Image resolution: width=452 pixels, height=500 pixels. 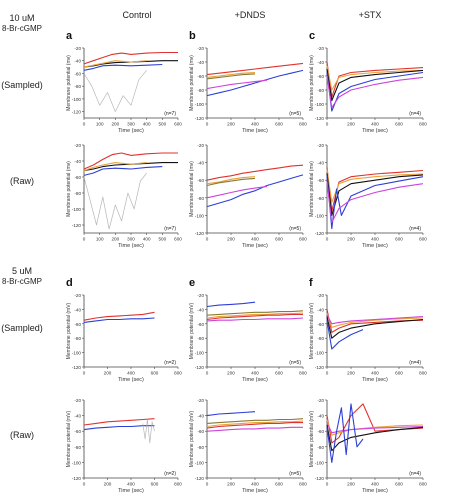 I want to click on n-annotation: (n=7), so click(x=170, y=114).